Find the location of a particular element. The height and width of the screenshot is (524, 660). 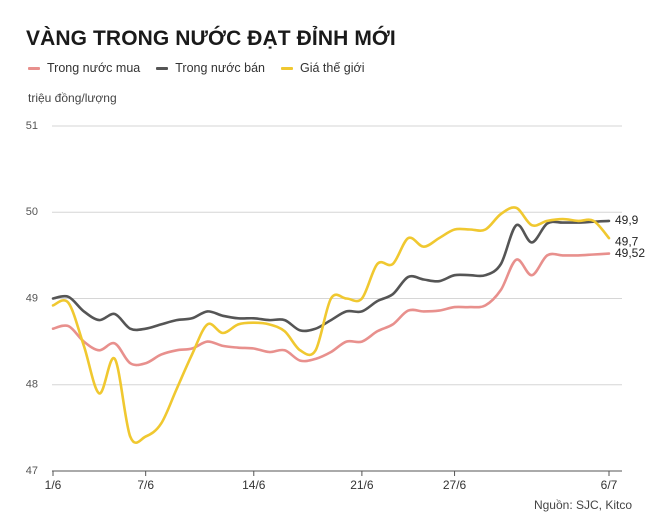

chart-title: VÀNG TRONG NƯỚC ĐẠT ĐỈNH MỚI is located at coordinates (211, 38).